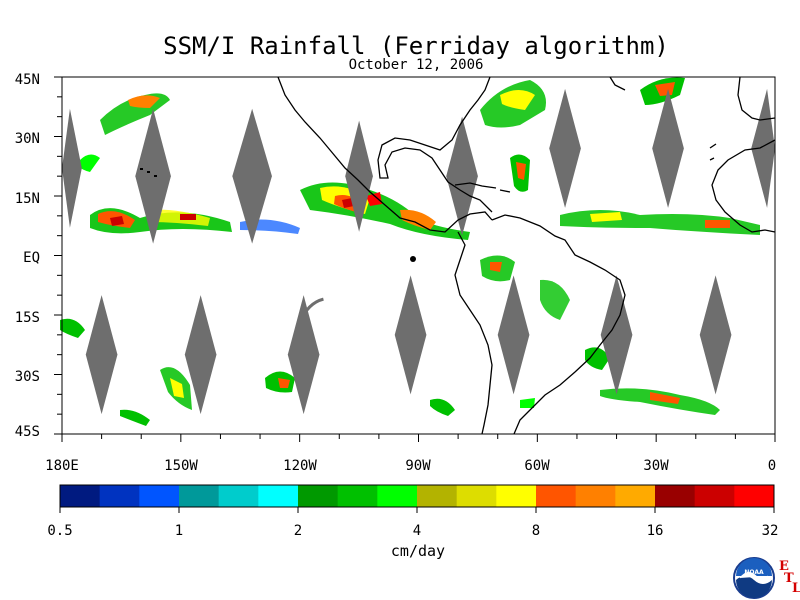 This screenshot has height=600, width=800. I want to click on lon-label-60w: 60W, so click(537, 466).